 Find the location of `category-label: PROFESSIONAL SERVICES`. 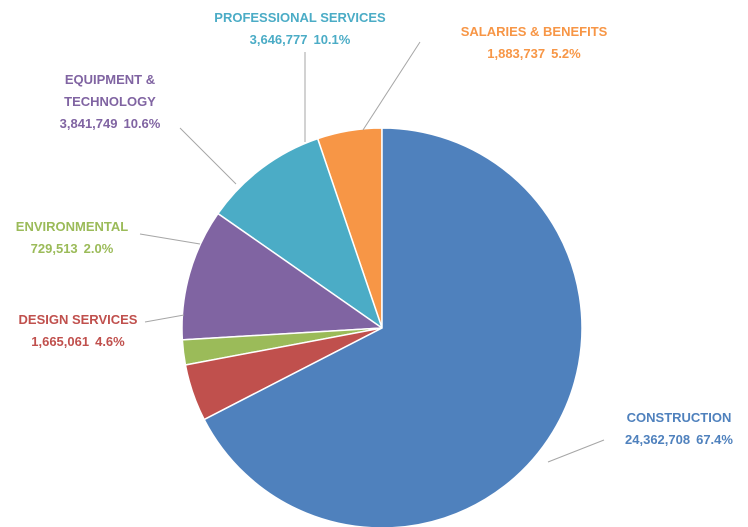

category-label: PROFESSIONAL SERVICES is located at coordinates (300, 17).